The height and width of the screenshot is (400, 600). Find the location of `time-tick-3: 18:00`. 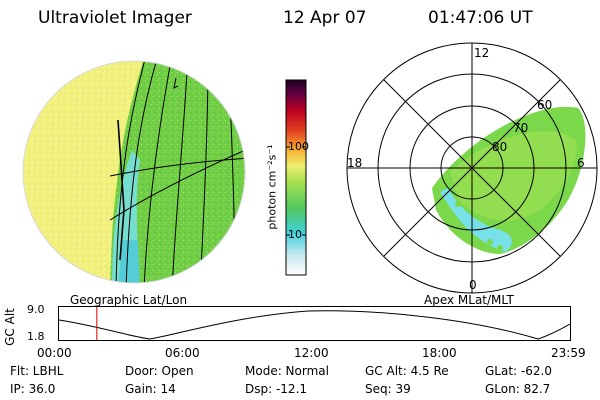

time-tick-3: 18:00 is located at coordinates (439, 353).